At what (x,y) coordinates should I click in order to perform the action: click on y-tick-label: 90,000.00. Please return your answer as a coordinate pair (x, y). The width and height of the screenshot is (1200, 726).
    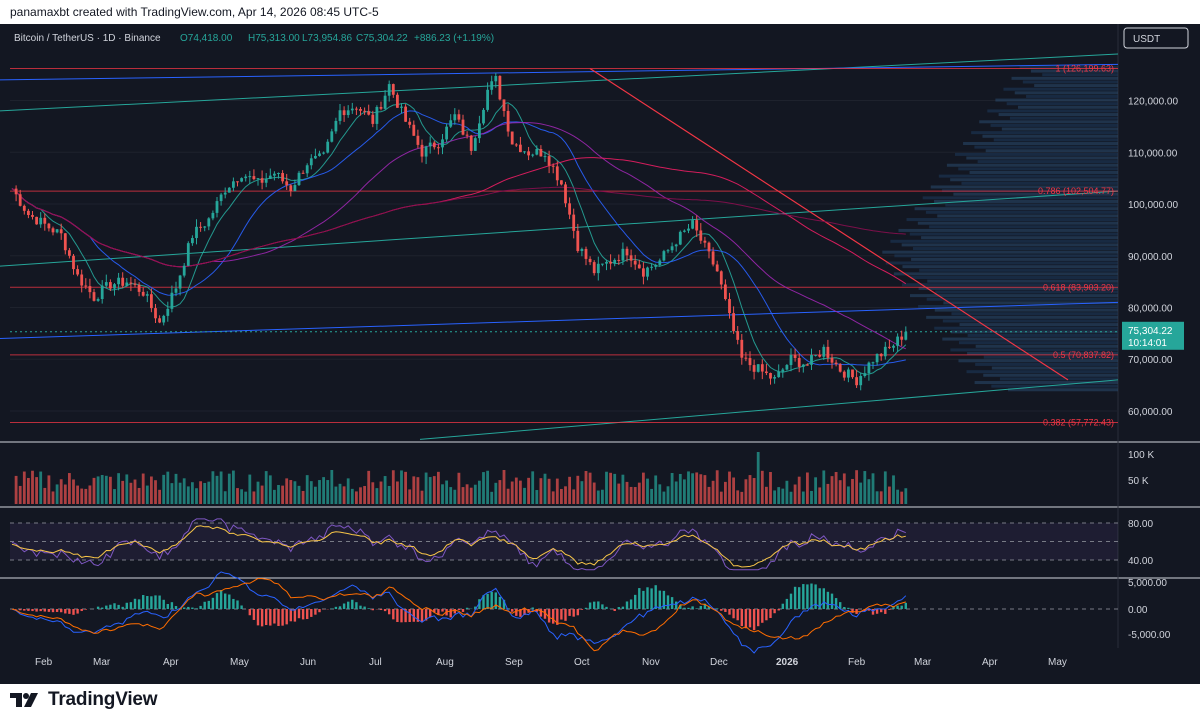
    Looking at the image, I should click on (1150, 257).